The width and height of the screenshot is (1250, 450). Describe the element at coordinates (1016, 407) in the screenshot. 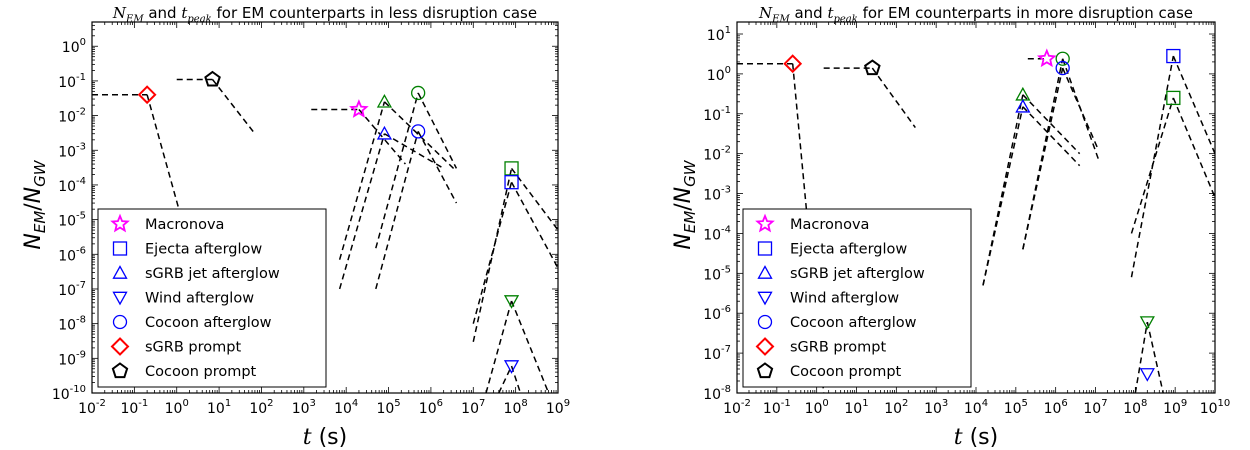

I see `x-tick-label: 10⁵` at that location.